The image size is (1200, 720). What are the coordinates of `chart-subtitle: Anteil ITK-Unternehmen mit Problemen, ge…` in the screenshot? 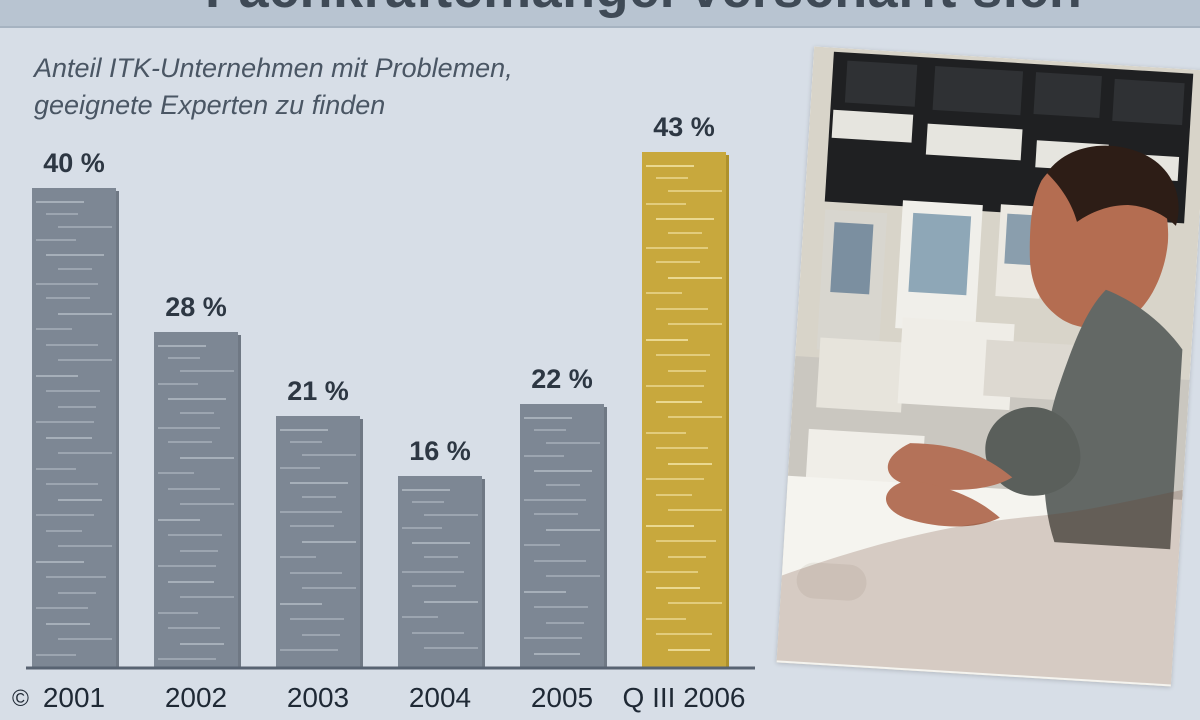 It's located at (344, 87).